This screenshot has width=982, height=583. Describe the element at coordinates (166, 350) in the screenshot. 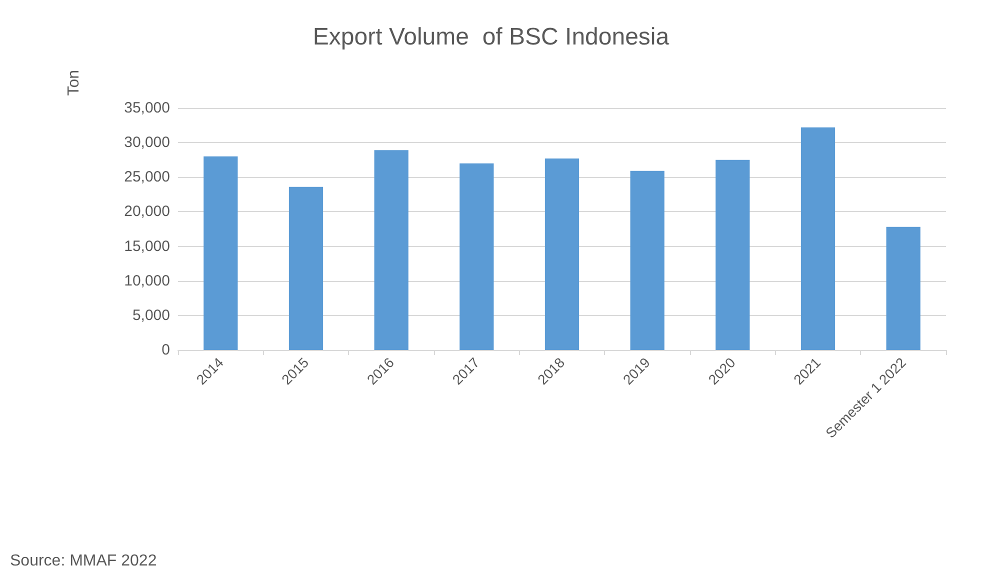

I see `y-tick-label: 0` at that location.